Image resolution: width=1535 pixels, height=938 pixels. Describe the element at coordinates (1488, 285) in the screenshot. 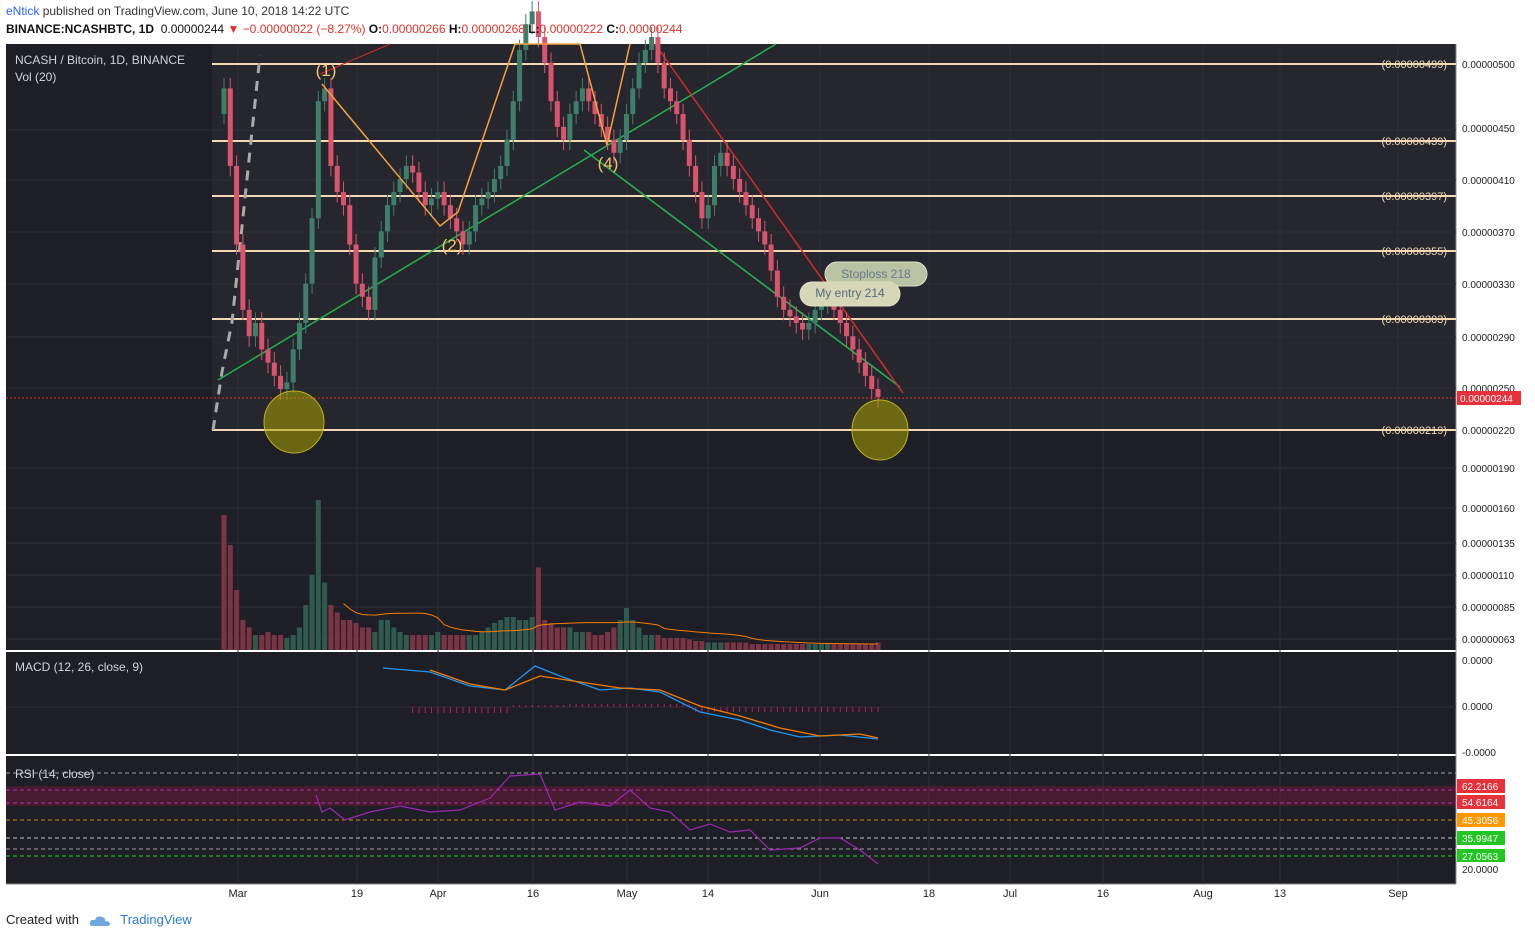

I see `price-tick-label: 0.00000330` at that location.